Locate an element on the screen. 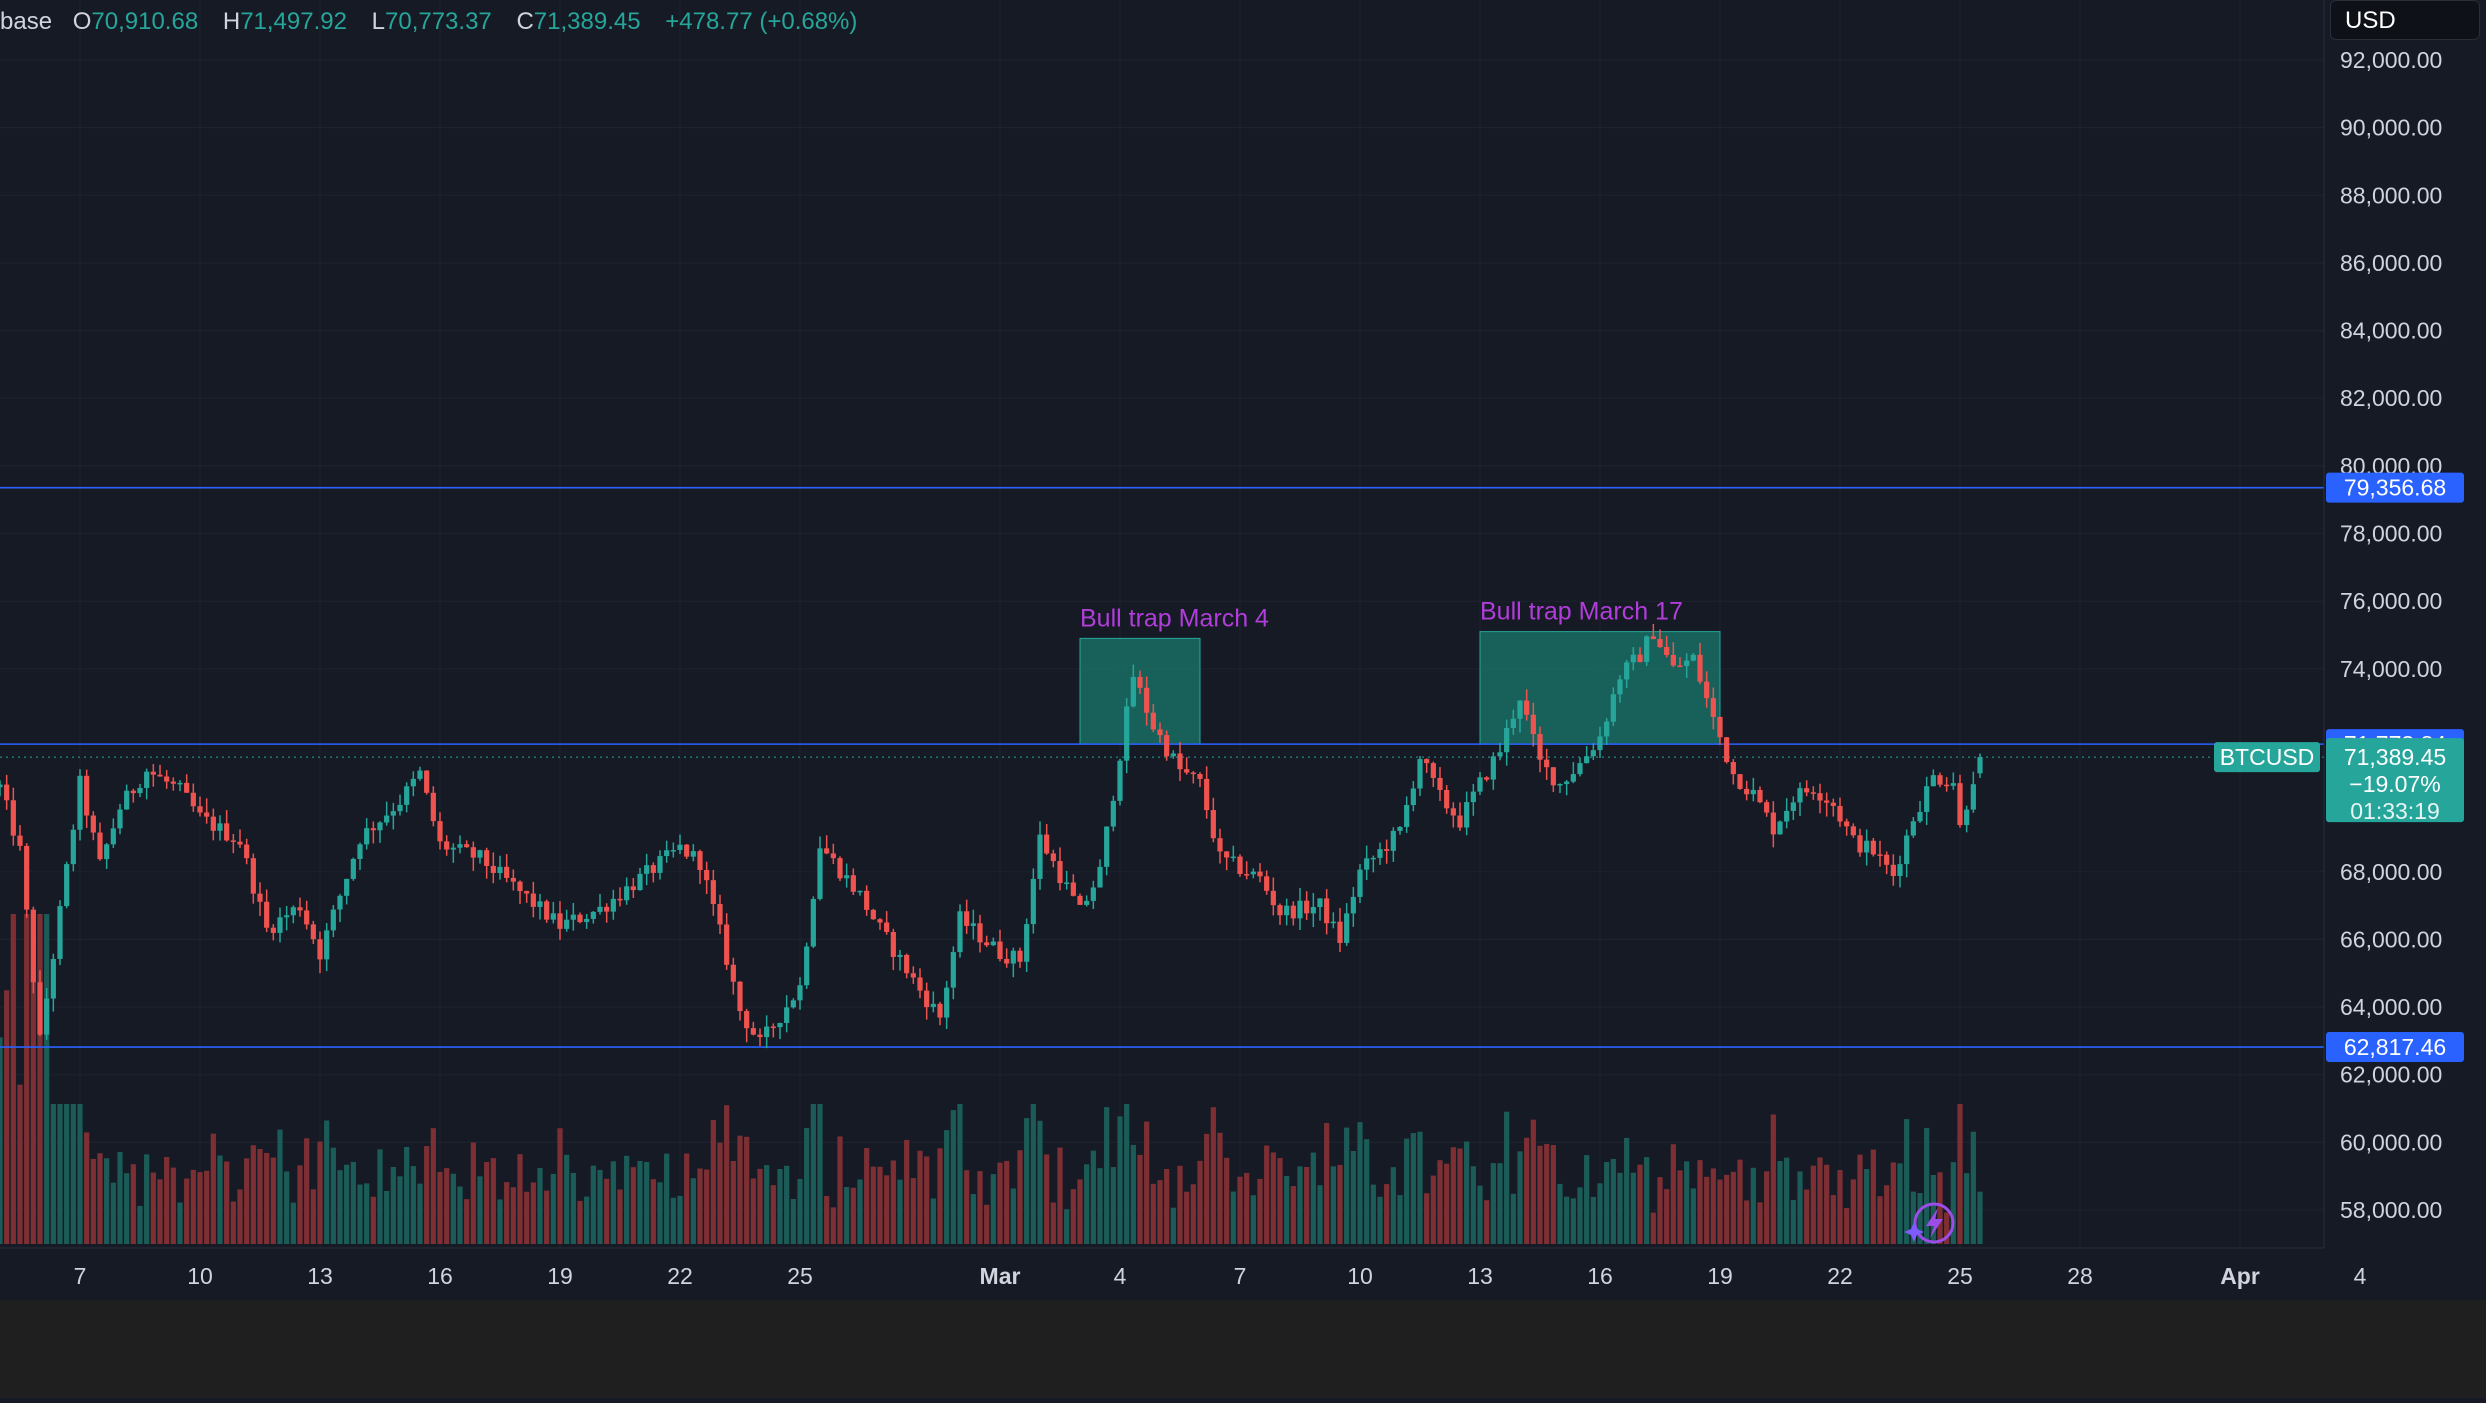  currency-button: USD is located at coordinates (2405, 20).